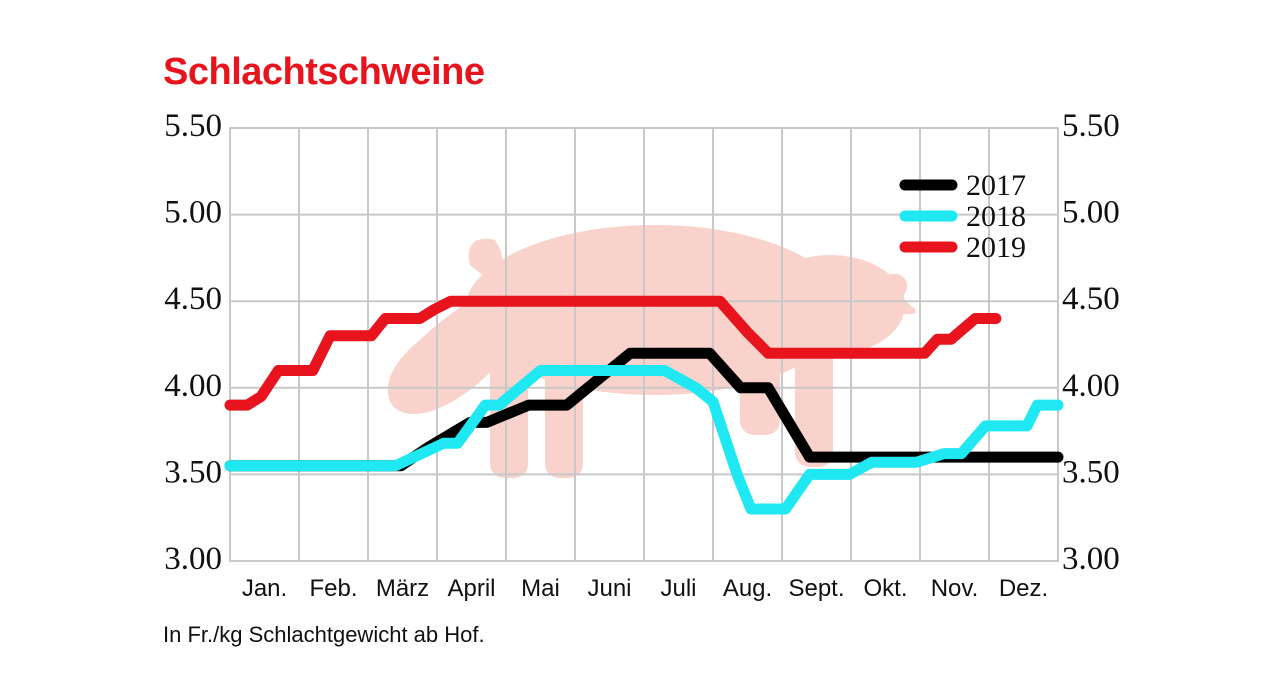  Describe the element at coordinates (402, 588) in the screenshot. I see `x-tick-label: März` at that location.